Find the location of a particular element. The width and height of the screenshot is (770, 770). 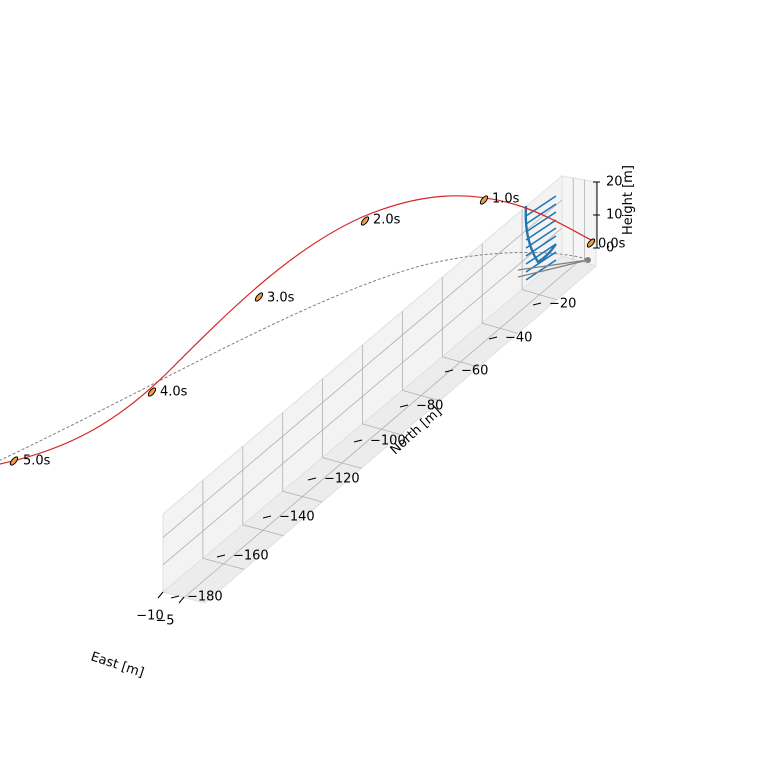

north-tick-label: −180 is located at coordinates (205, 597).